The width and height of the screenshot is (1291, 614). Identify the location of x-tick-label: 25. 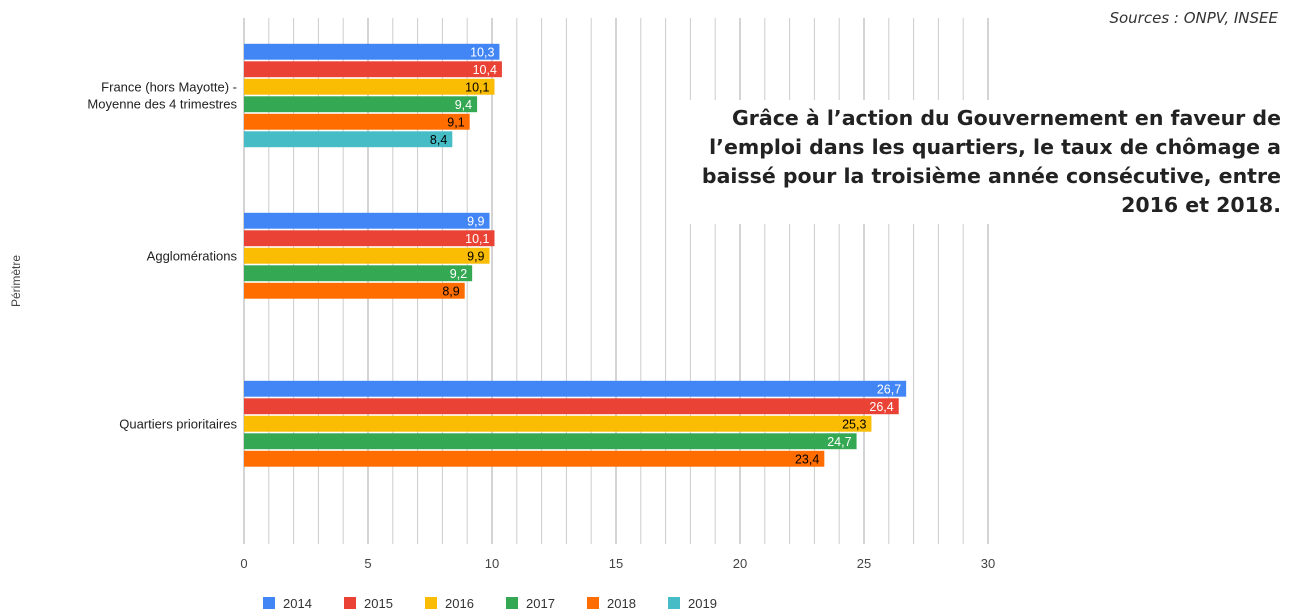
(864, 563).